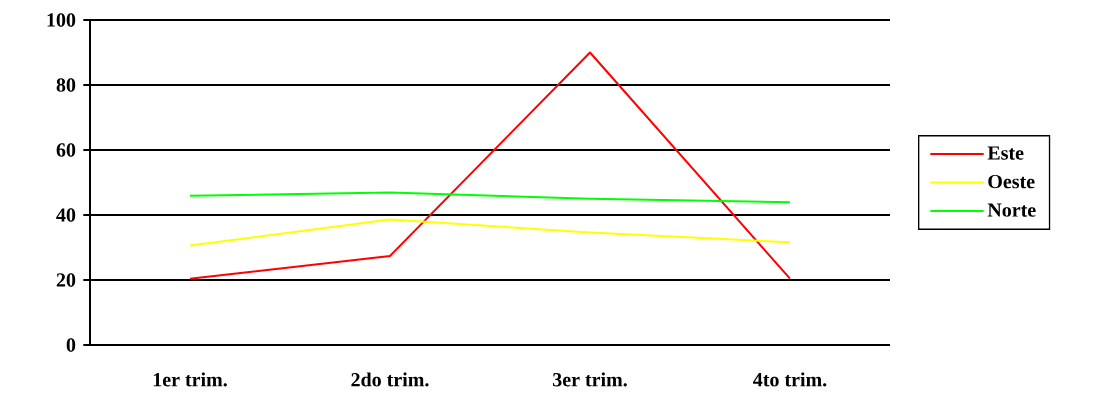 This screenshot has height=415, width=1110. I want to click on legend-label: Este, so click(1005, 153).